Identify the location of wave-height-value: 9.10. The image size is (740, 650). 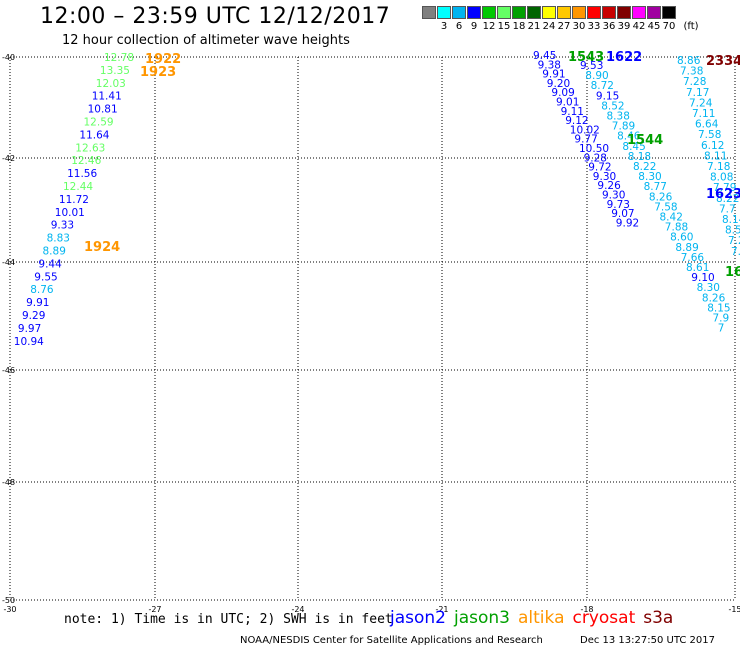
(702, 278).